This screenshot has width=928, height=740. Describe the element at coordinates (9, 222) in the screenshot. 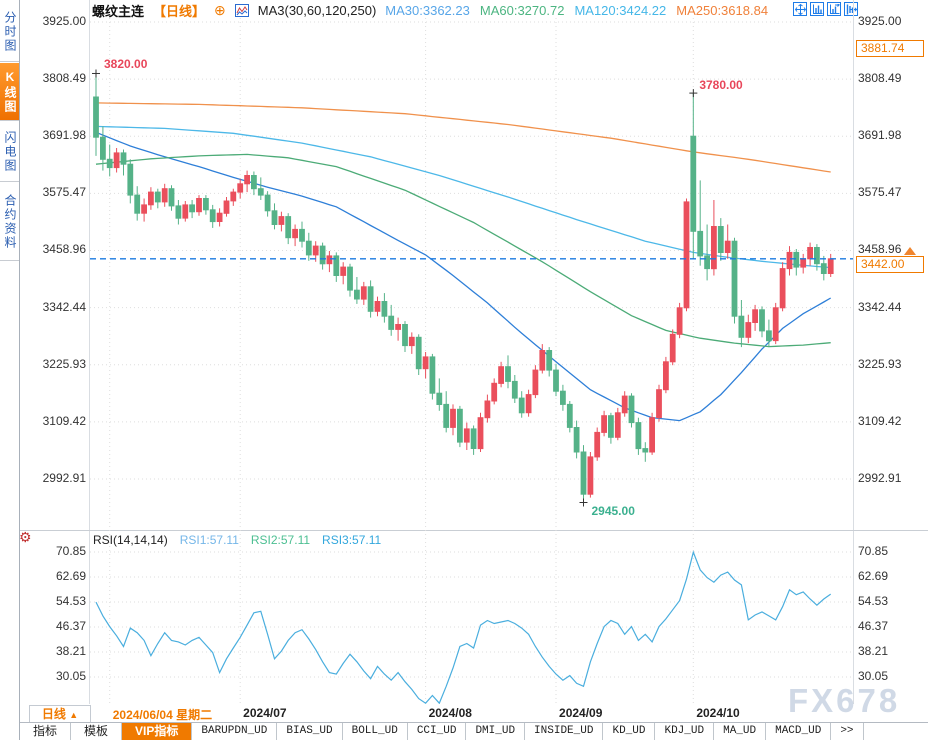

I see `sidebar-item-contract-info: 合约资料` at that location.